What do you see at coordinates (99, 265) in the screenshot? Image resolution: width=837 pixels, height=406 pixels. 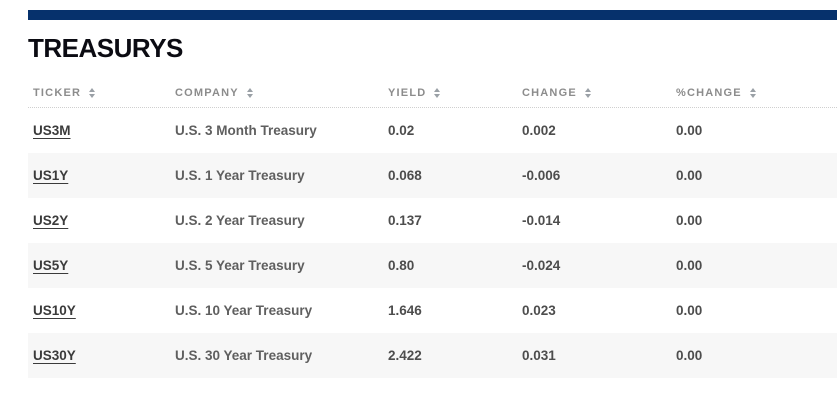 I see `cell-ticker: US5Y` at bounding box center [99, 265].